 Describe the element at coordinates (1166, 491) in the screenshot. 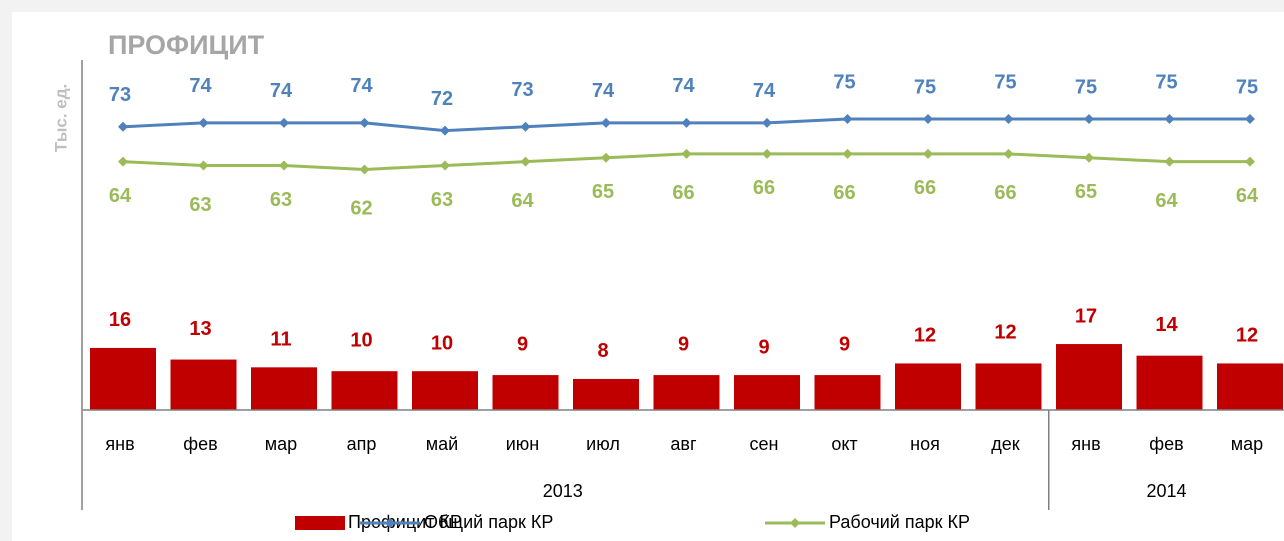

I see `x-group-label: 2014` at that location.